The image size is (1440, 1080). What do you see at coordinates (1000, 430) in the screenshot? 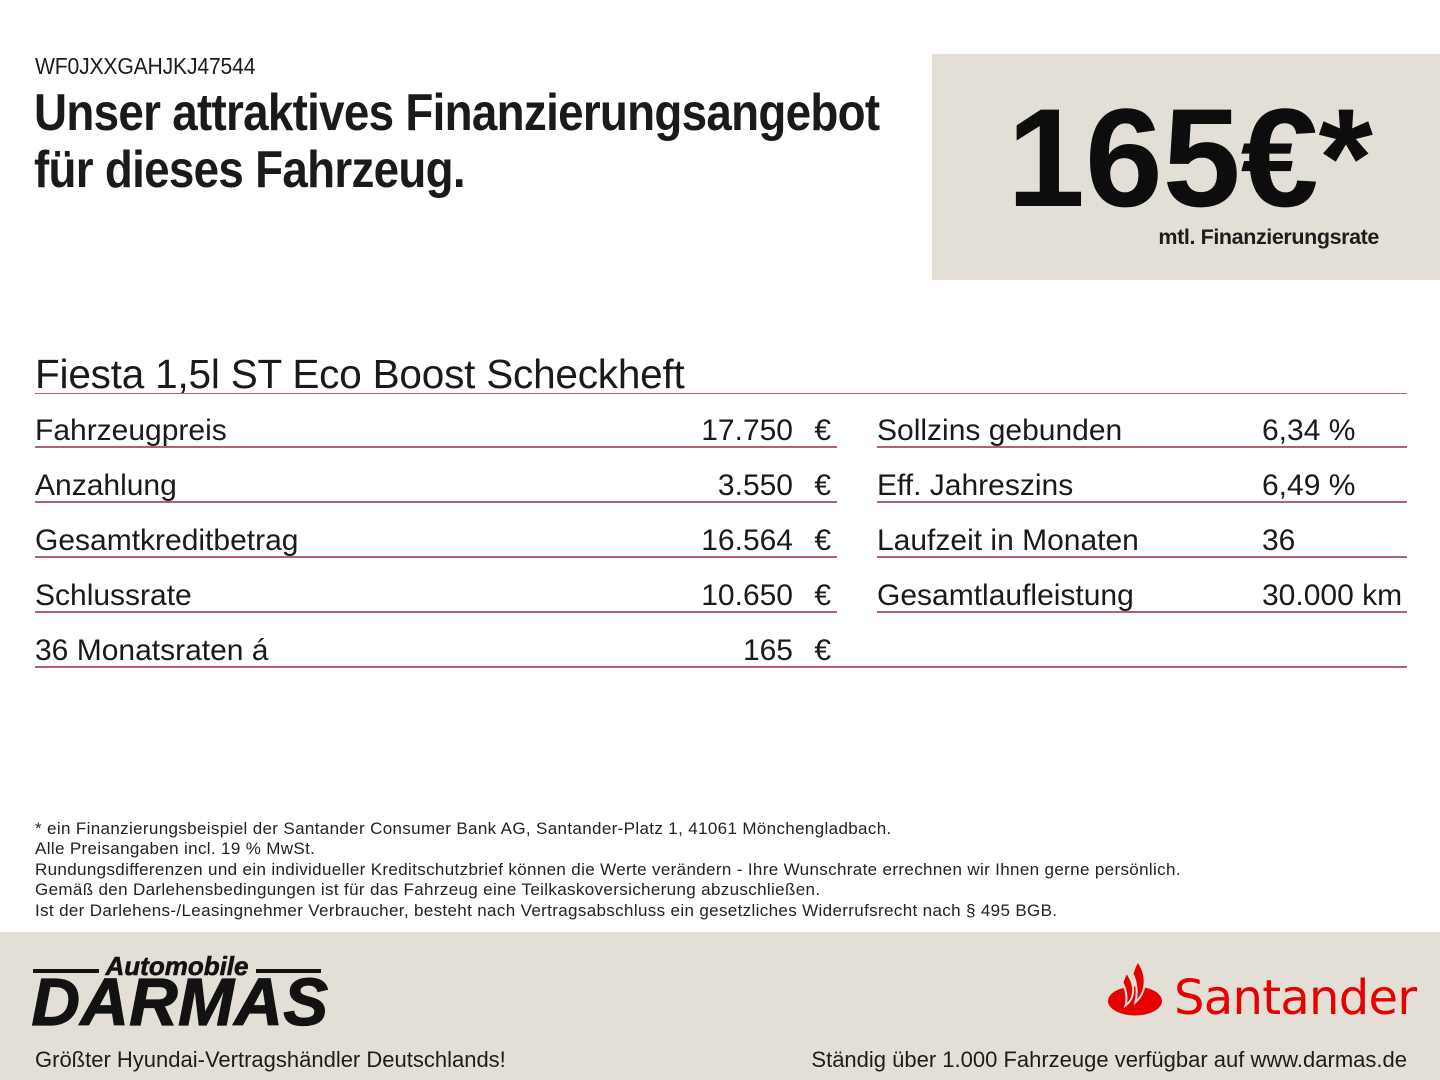
I see `row-label: Sollzins gebunden` at bounding box center [1000, 430].